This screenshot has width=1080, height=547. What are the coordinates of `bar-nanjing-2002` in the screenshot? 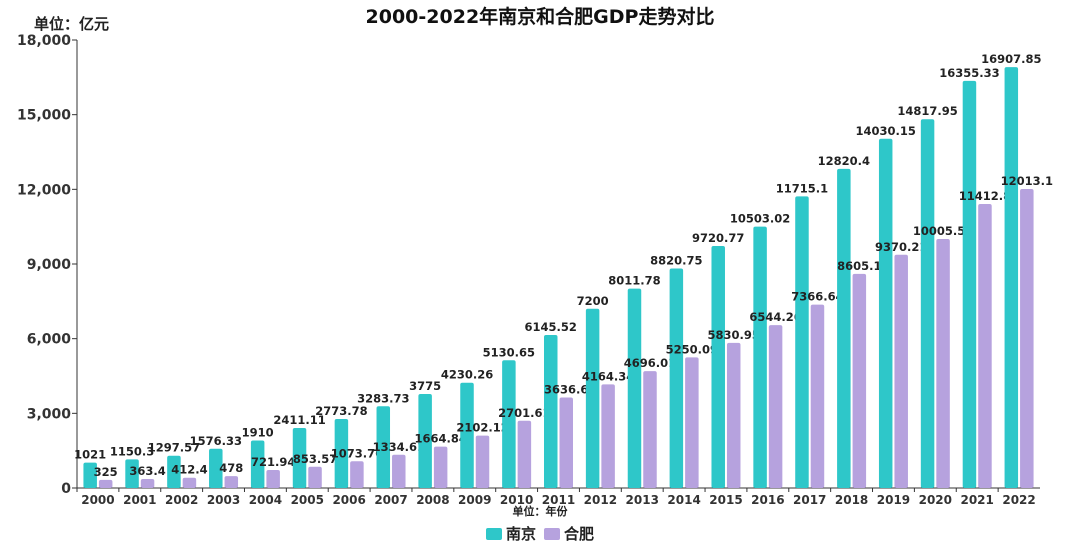 It's located at (174, 471).